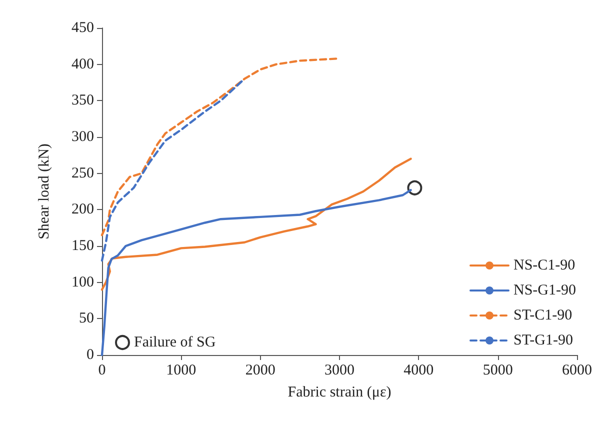 The image size is (609, 430). What do you see at coordinates (44, 192) in the screenshot?
I see `y-axis-title: Shear load (kN)` at bounding box center [44, 192].